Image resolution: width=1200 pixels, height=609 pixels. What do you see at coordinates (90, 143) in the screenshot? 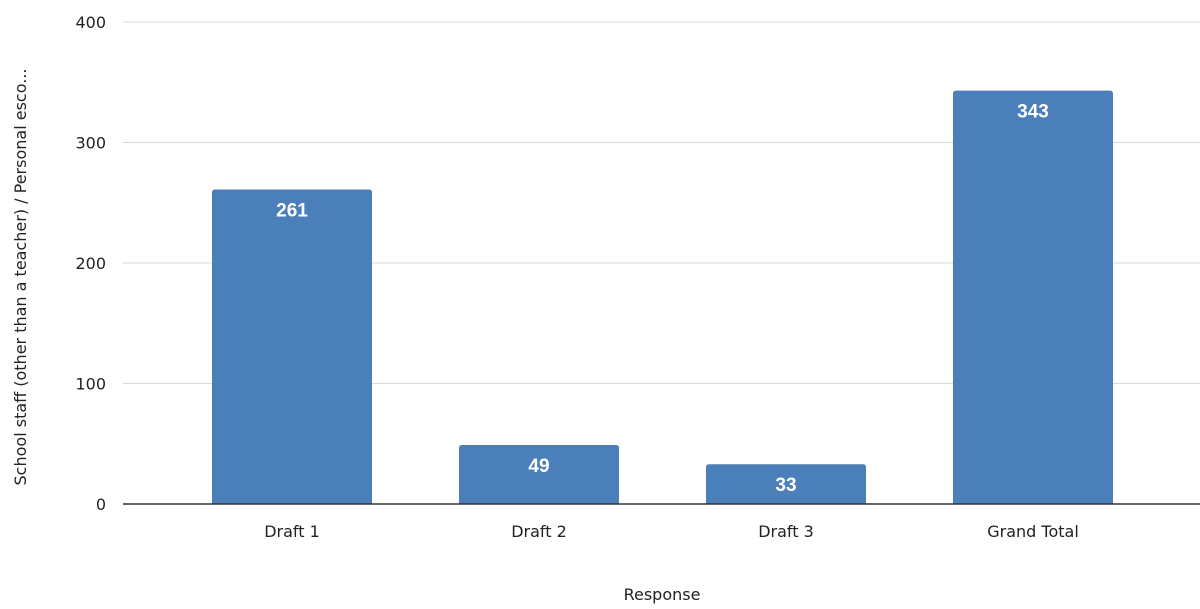
I see `y-tick-label: 300` at bounding box center [90, 143].